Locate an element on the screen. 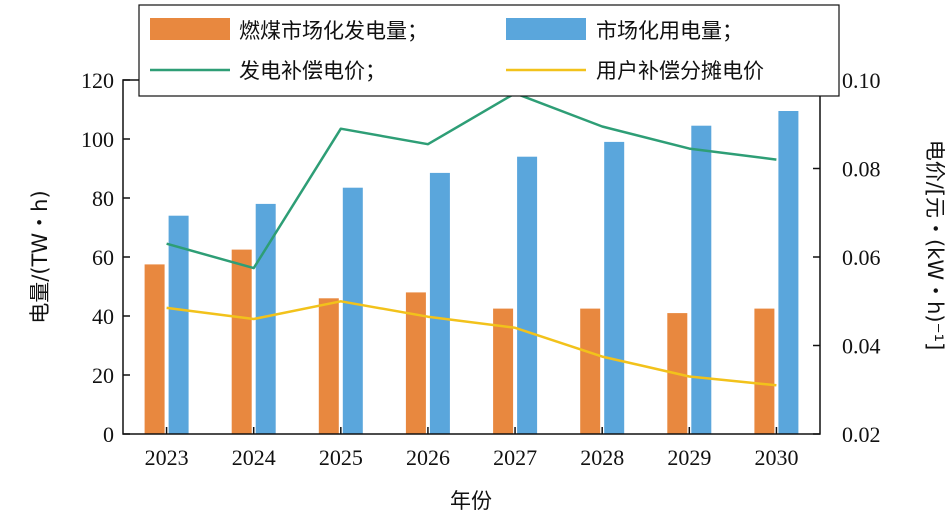 Image resolution: width=945 pixels, height=520 pixels. y-tick-label-left: 60 is located at coordinates (103, 257).